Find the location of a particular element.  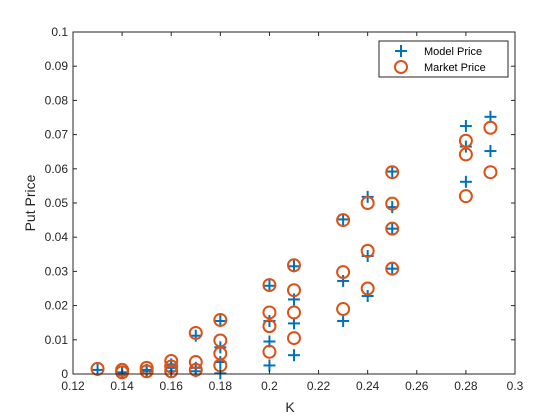

x-tick-label: 0.2 is located at coordinates (269, 386).